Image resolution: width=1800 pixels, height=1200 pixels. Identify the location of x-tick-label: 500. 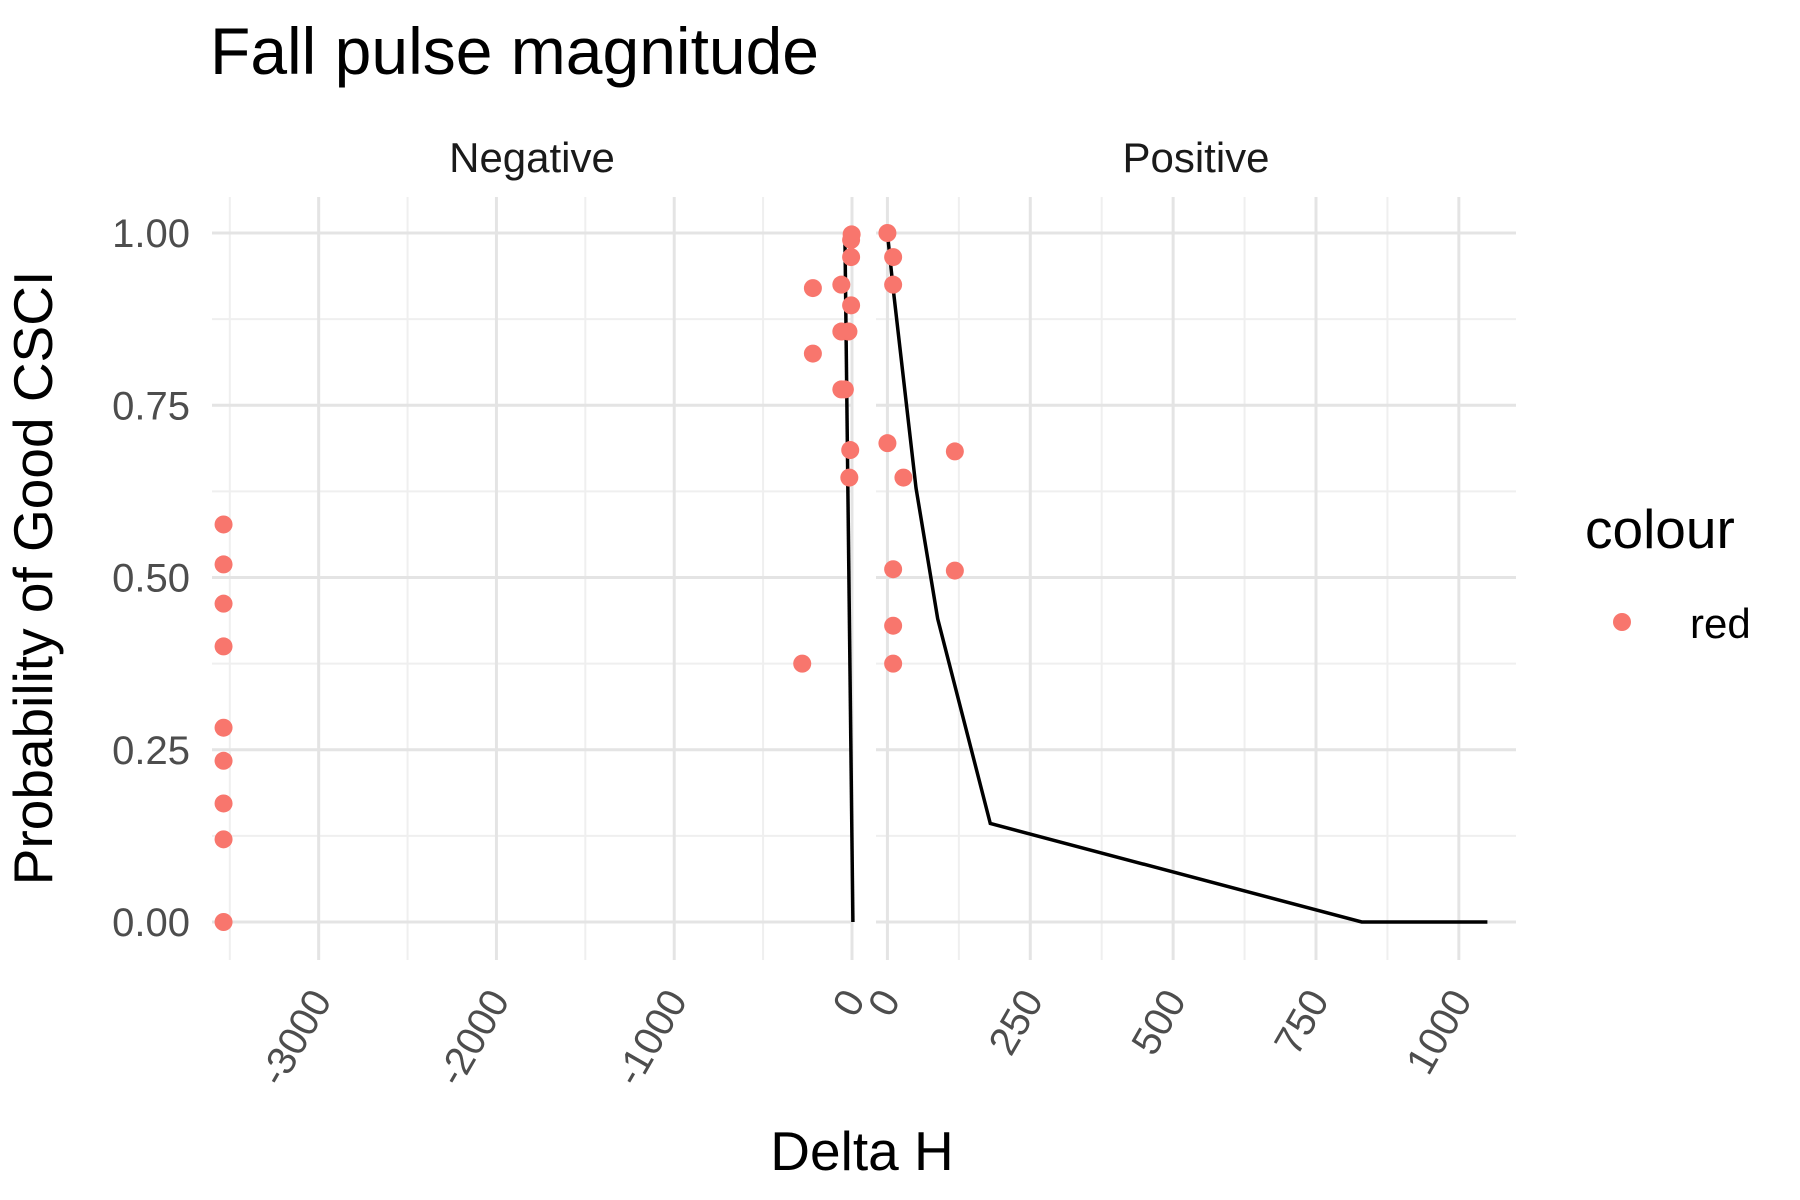
(1158, 1023).